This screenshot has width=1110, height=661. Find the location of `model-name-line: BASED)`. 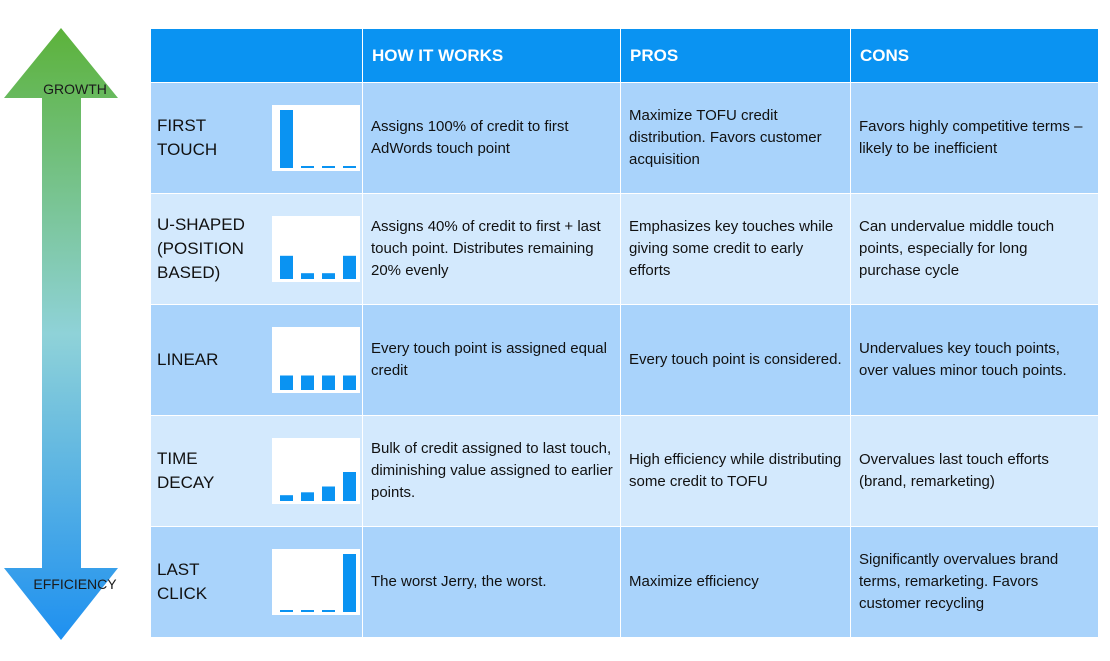

model-name-line: BASED) is located at coordinates (189, 272).